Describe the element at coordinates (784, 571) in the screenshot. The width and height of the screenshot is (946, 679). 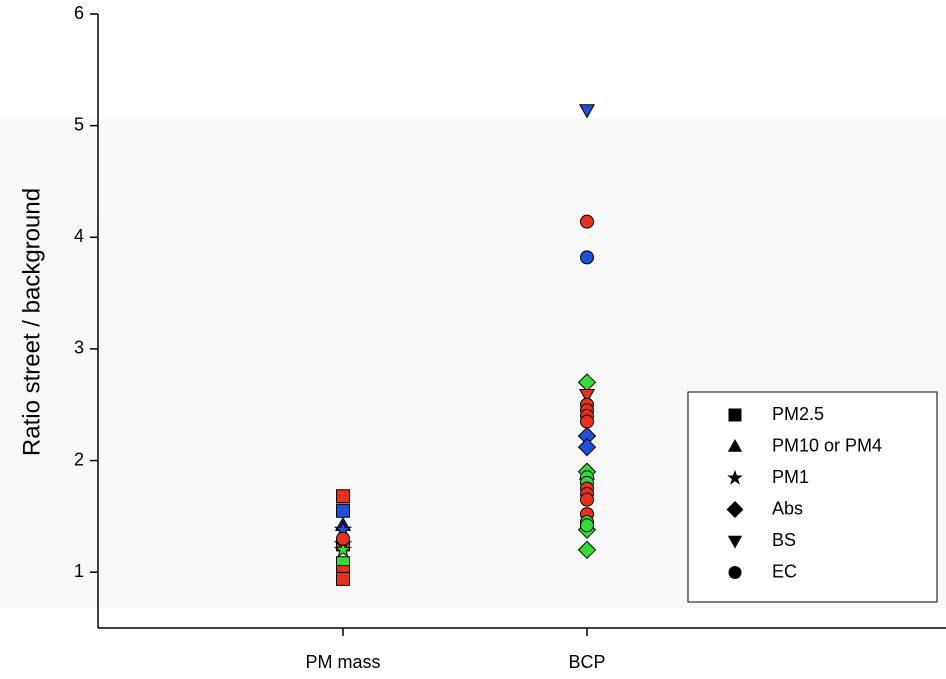
I see `legend-label: EC` at that location.